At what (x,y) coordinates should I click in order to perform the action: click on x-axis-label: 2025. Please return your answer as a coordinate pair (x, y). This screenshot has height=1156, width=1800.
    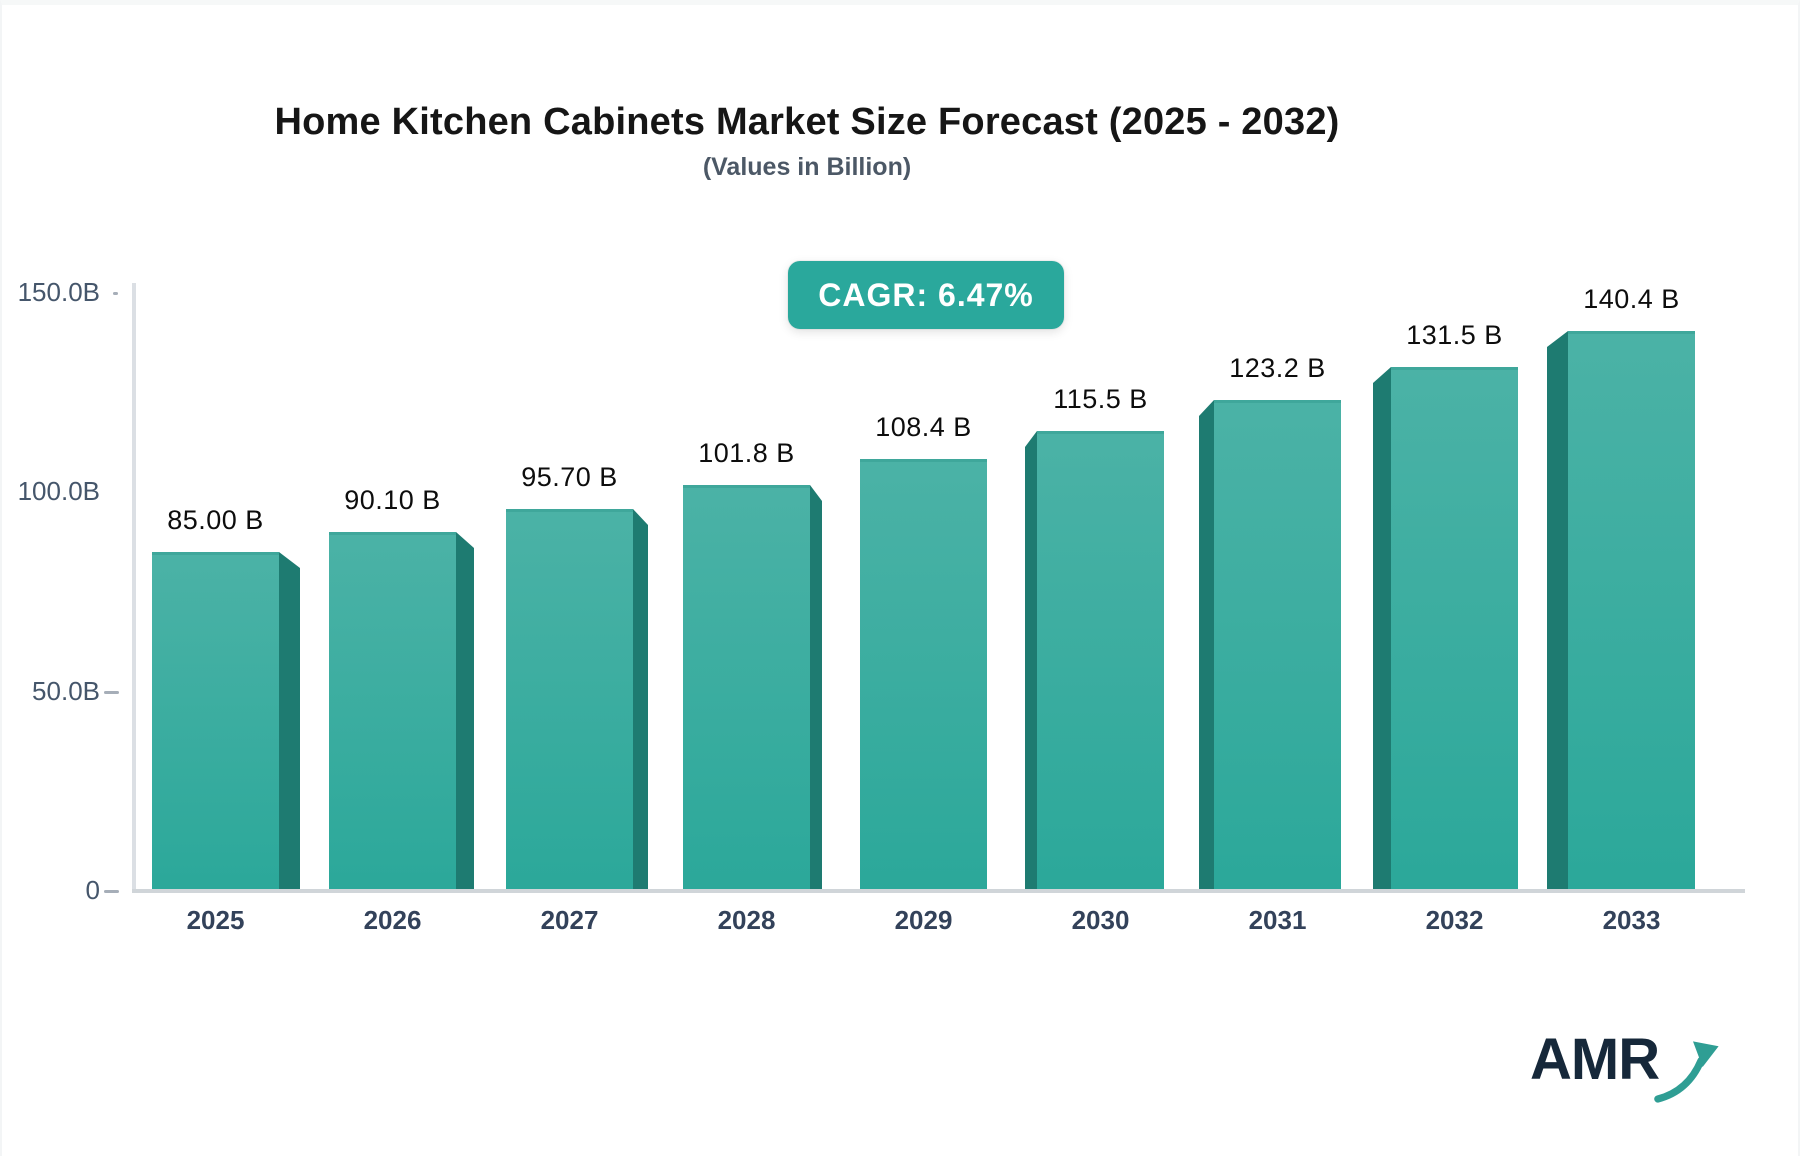
    Looking at the image, I should click on (215, 920).